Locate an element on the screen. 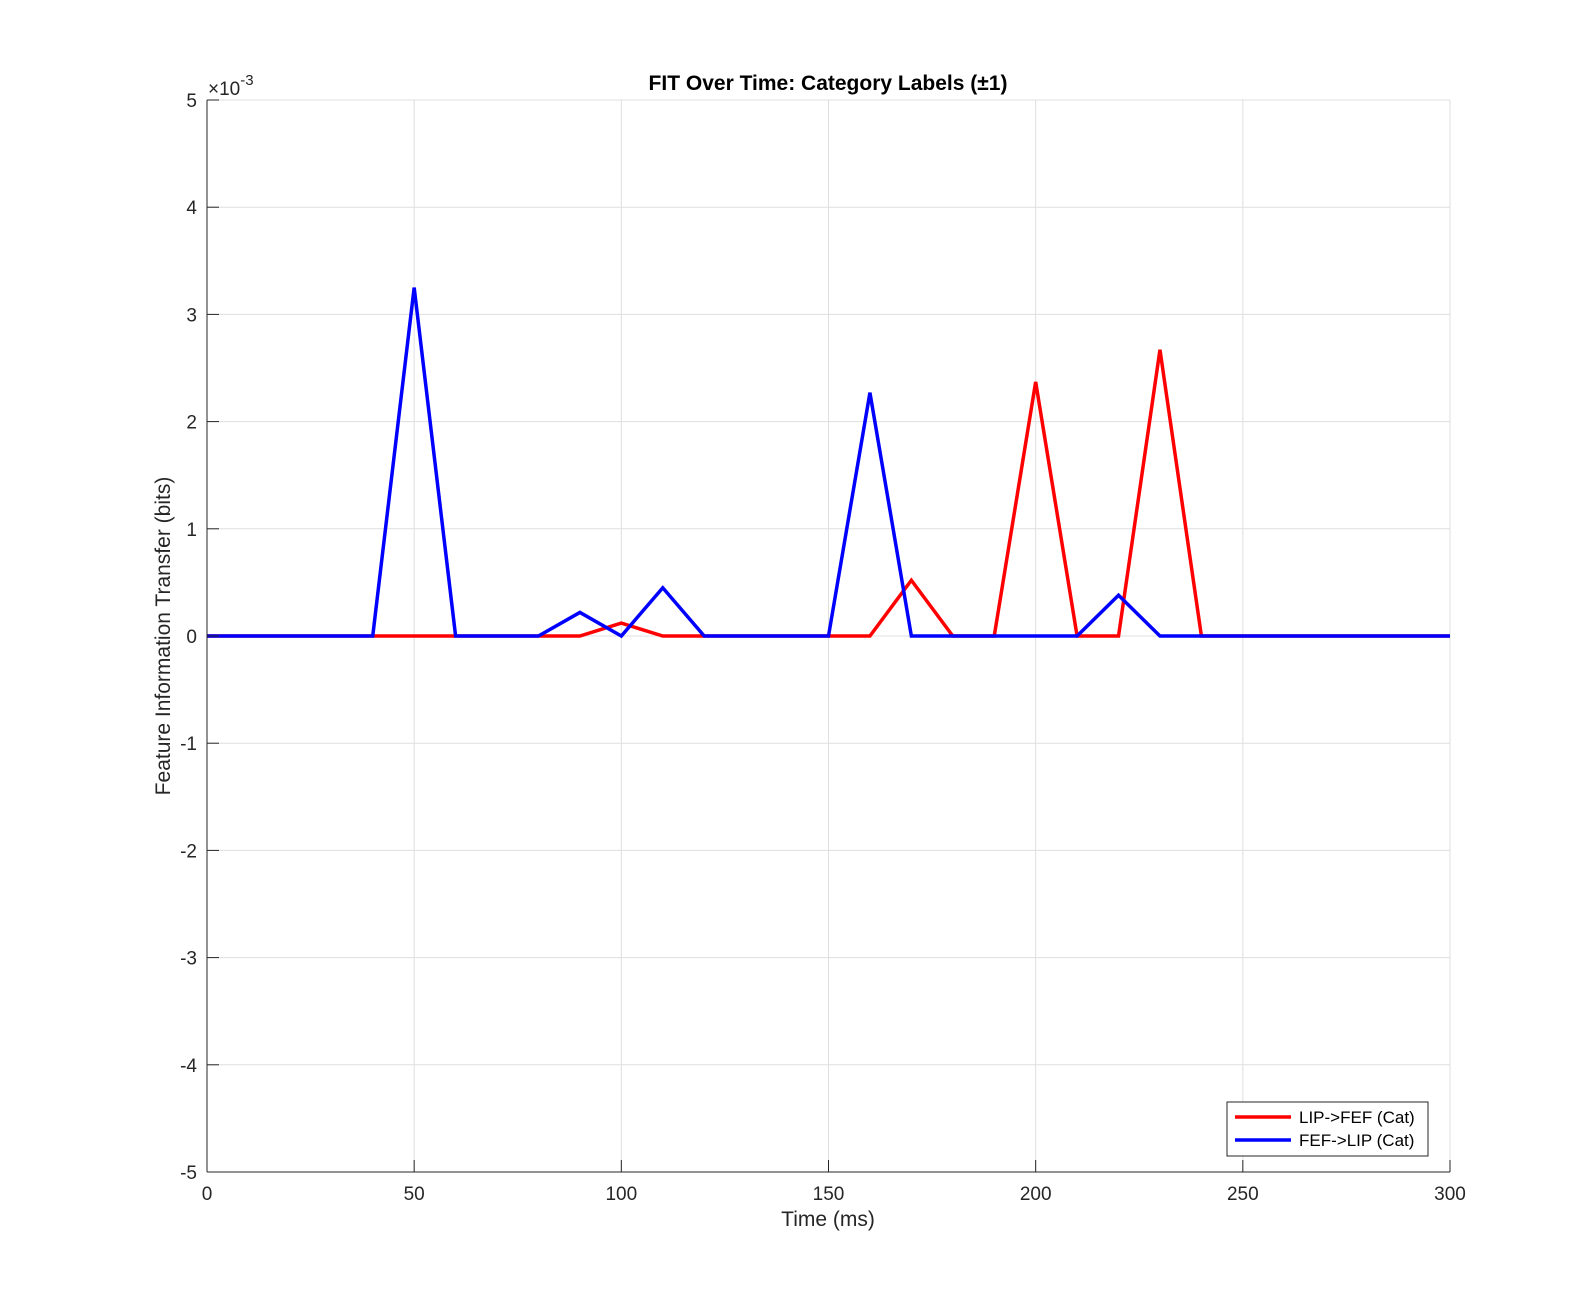  y-tick-label: 1 is located at coordinates (191, 530).